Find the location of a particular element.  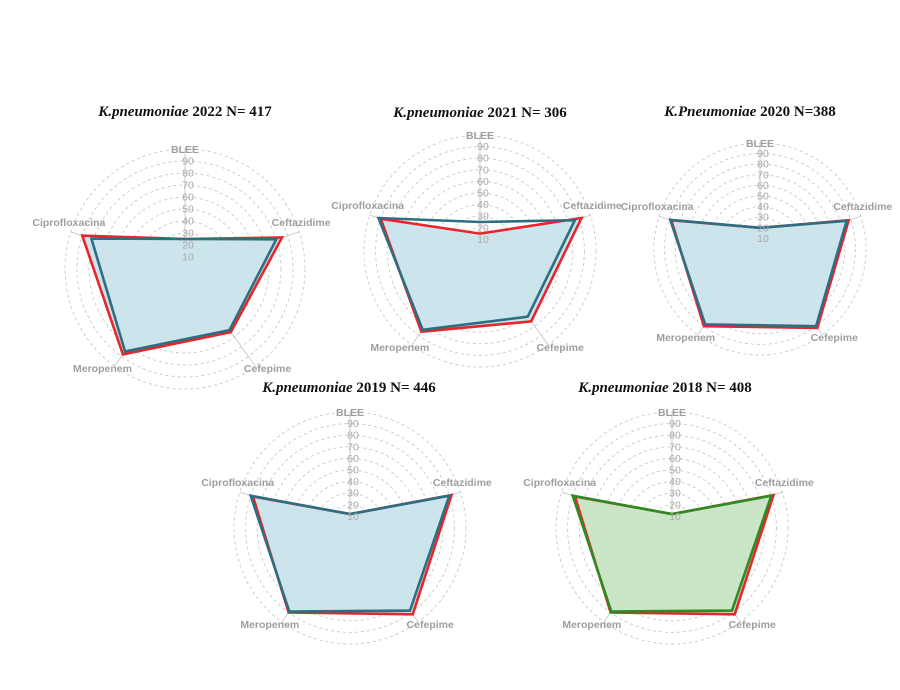

chart-title-detail: 2019 N= 446 is located at coordinates (394, 388).